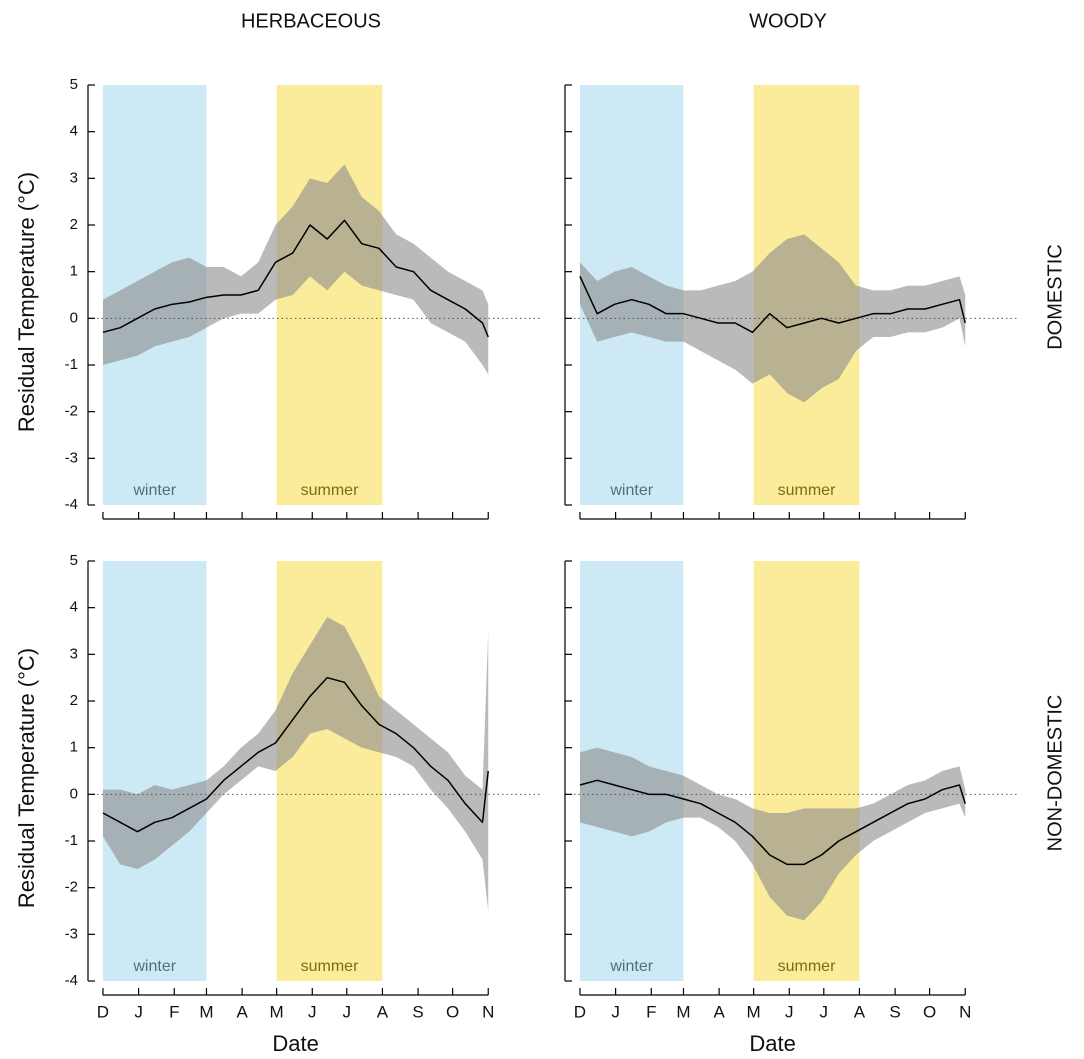 Image resolution: width=1084 pixels, height=1059 pixels. What do you see at coordinates (1055, 773) in the screenshot?
I see `row-label: NON-DOMESTIC` at bounding box center [1055, 773].